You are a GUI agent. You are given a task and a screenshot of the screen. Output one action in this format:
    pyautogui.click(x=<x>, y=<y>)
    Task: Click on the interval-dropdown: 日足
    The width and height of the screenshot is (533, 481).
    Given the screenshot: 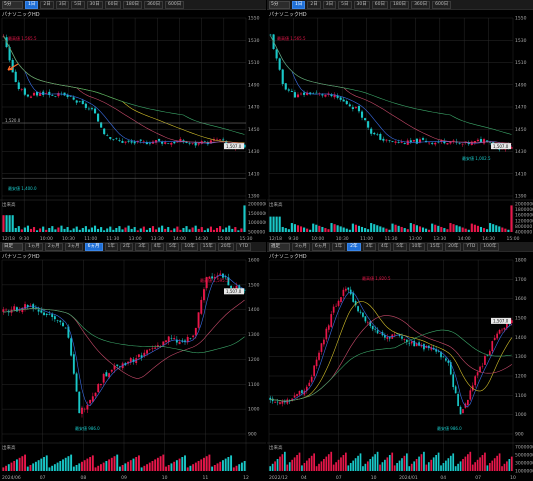 What is the action you would take?
    pyautogui.click(x=12, y=246)
    